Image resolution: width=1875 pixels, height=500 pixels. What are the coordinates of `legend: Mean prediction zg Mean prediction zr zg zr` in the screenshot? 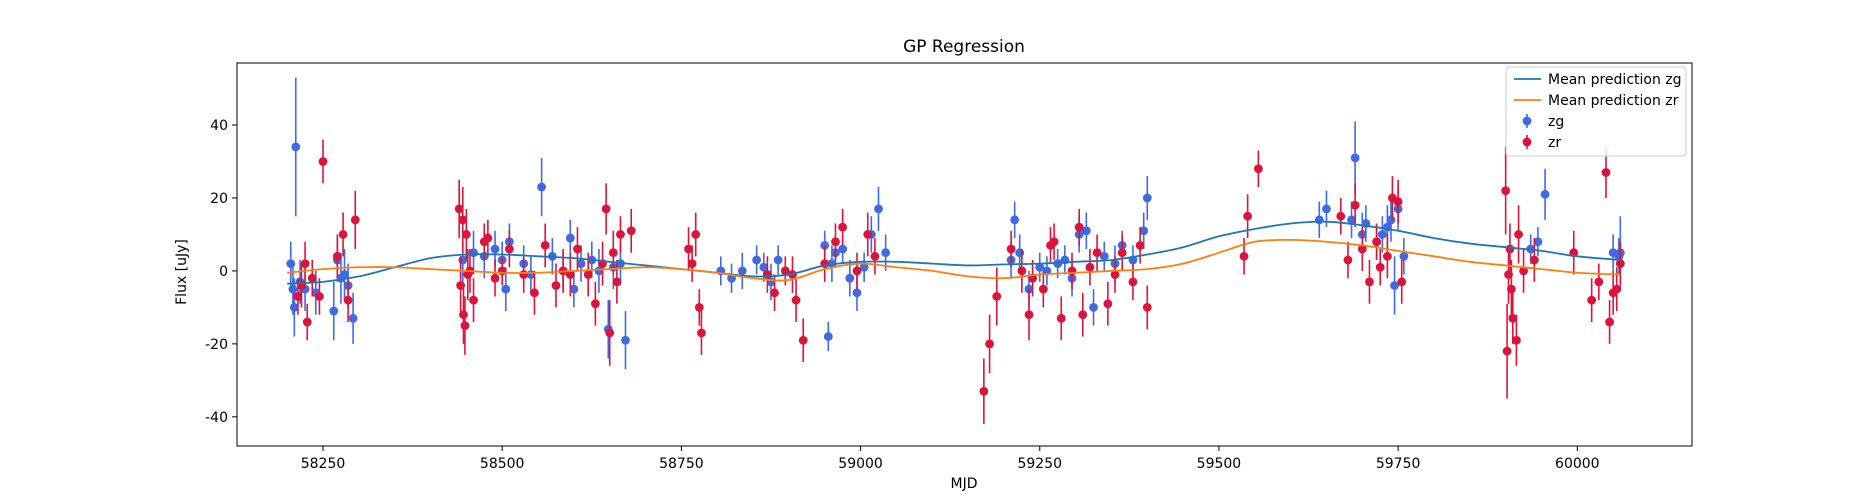 It's located at (1596, 111).